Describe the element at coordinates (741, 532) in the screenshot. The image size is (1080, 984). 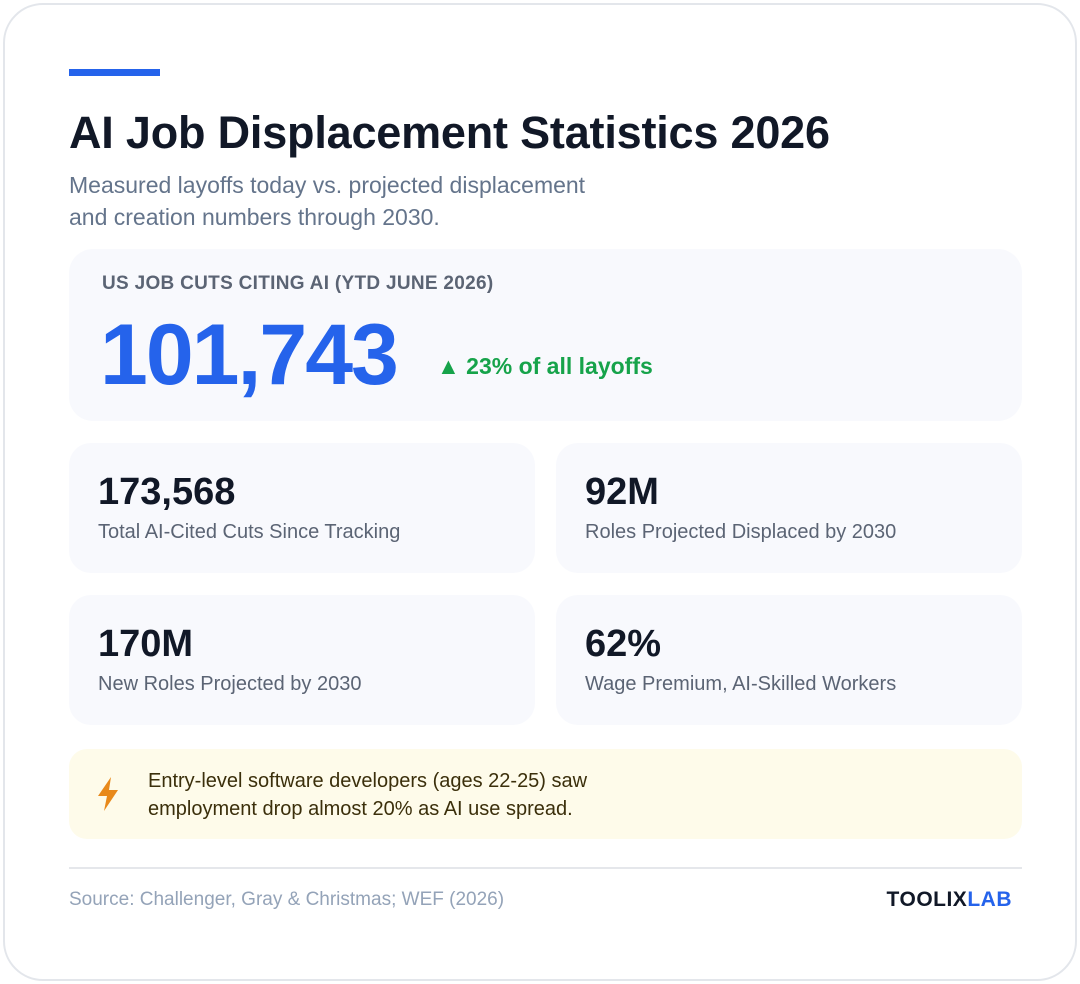
I see `stat-label: Roles Projected Displaced by 2030` at that location.